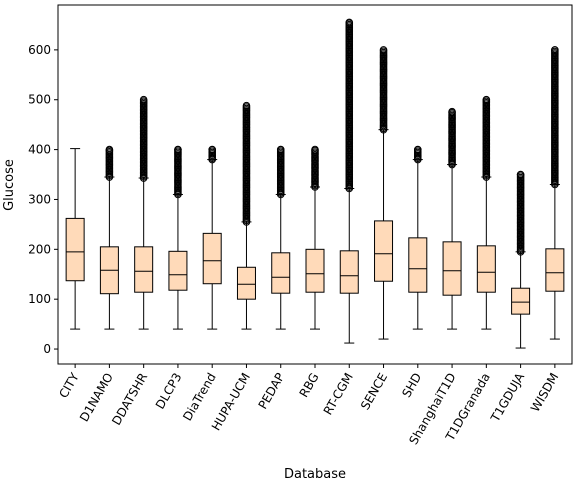 This screenshot has height=491, width=580. Describe the element at coordinates (411, 385) in the screenshot. I see `x-tick-label: SHD` at that location.